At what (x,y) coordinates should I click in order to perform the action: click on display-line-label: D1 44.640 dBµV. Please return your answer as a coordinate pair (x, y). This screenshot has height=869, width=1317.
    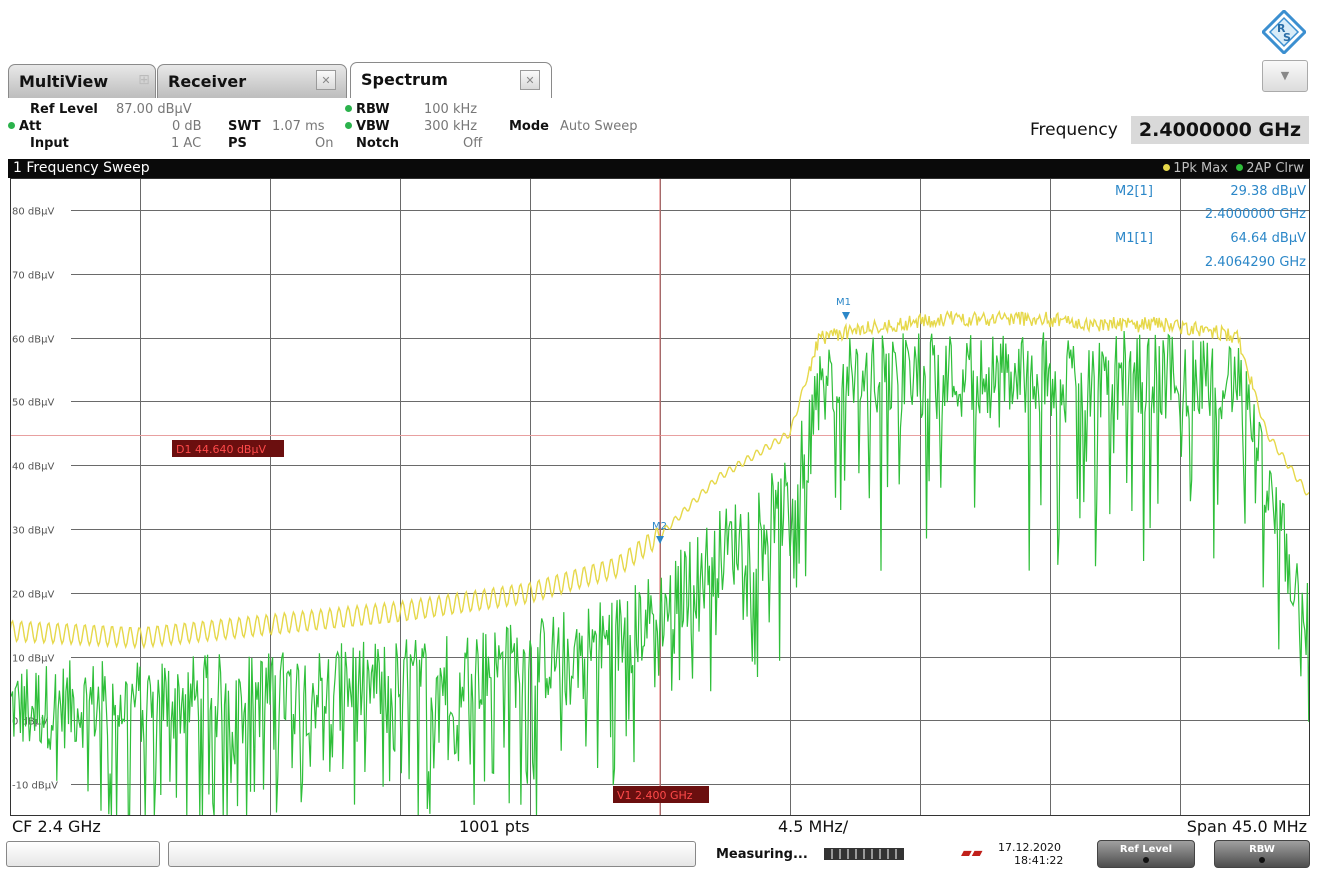
    Looking at the image, I should click on (221, 449).